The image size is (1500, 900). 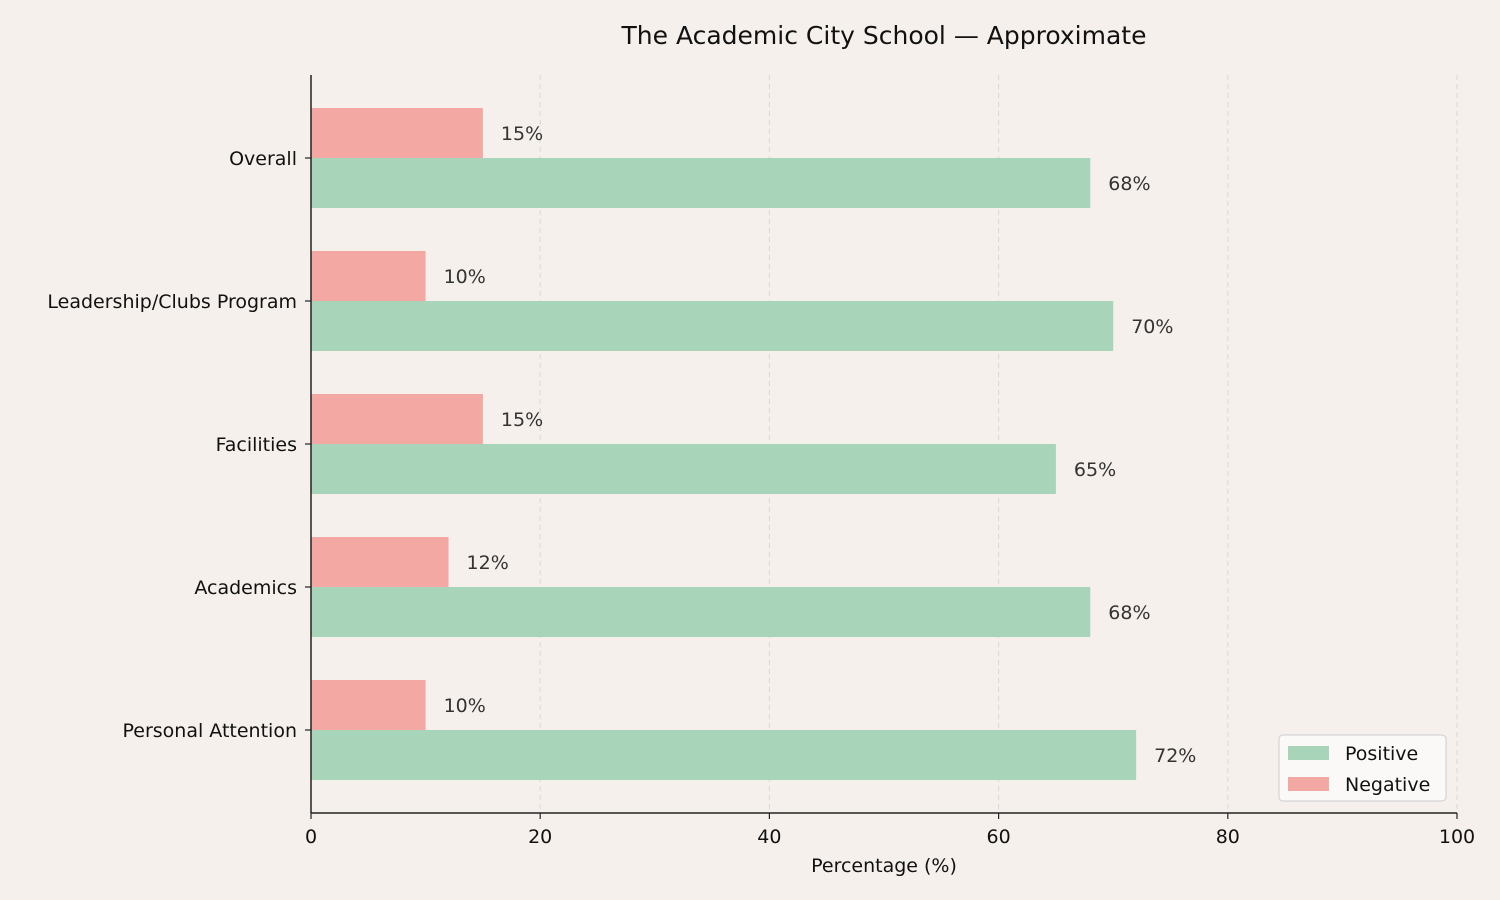 What do you see at coordinates (1362, 768) in the screenshot?
I see `legend: Positive Negative` at bounding box center [1362, 768].